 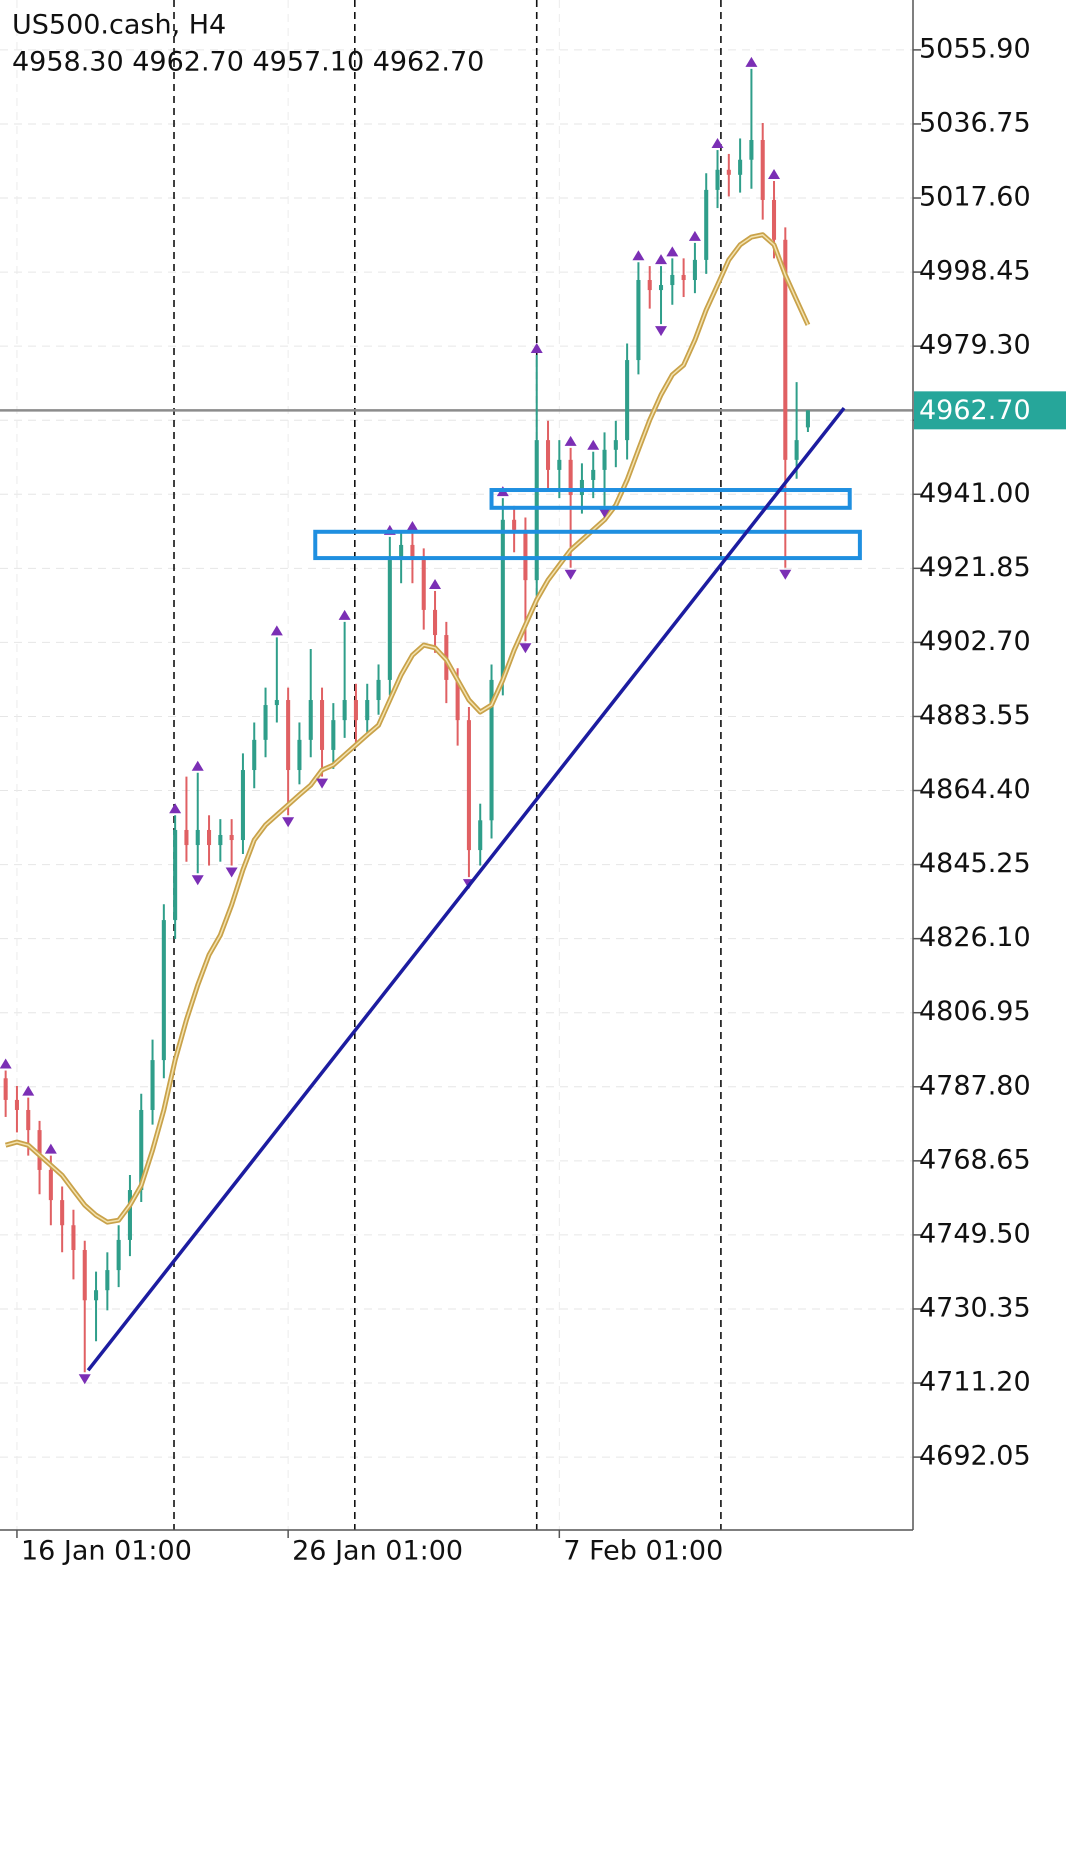 I want to click on symbol-title: US500.cash, H4, so click(x=119, y=25).